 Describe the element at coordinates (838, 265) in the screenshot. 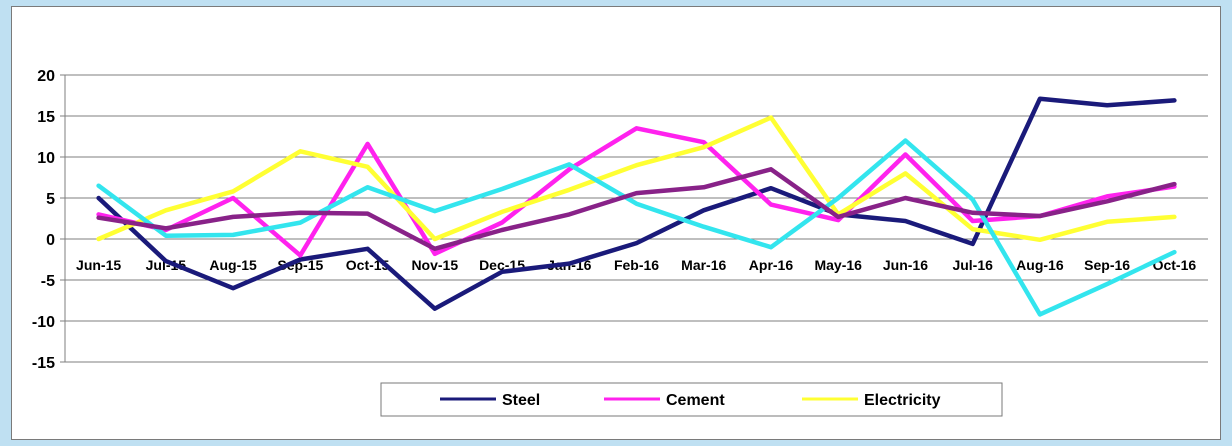

I see `x-tick-label: May-16` at that location.